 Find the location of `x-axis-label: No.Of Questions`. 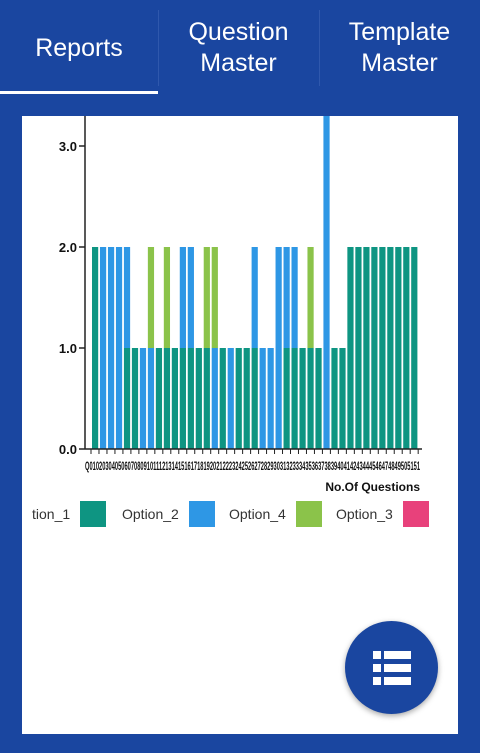

x-axis-label: No.Of Questions is located at coordinates (372, 487).